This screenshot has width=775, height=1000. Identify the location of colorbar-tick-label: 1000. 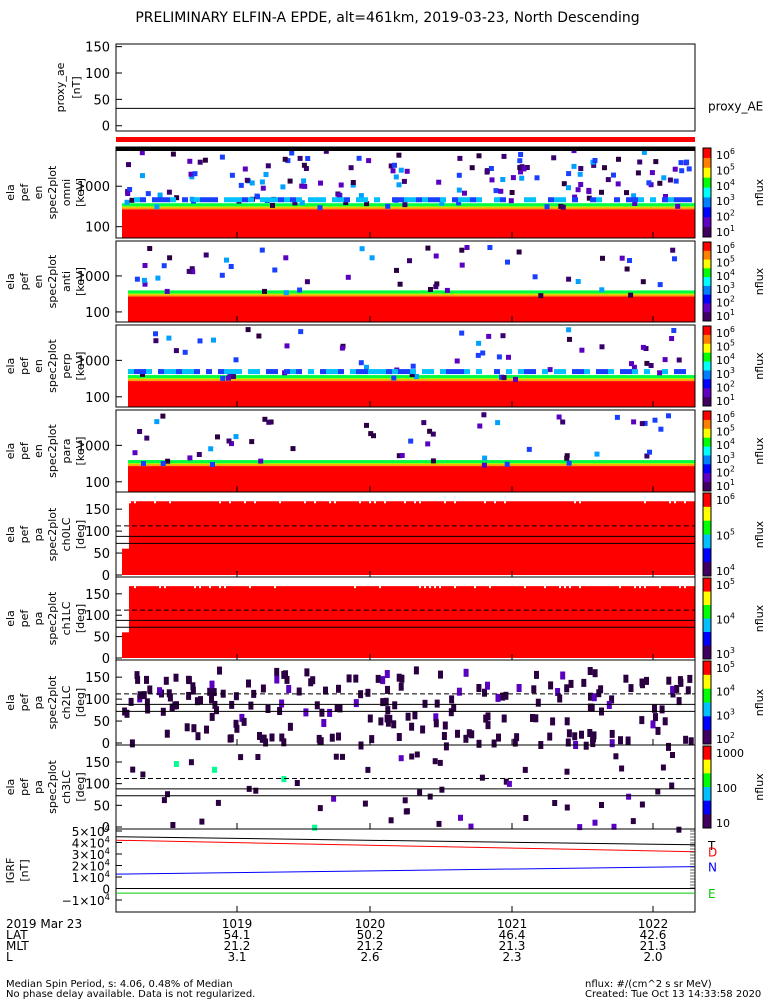
(730, 753).